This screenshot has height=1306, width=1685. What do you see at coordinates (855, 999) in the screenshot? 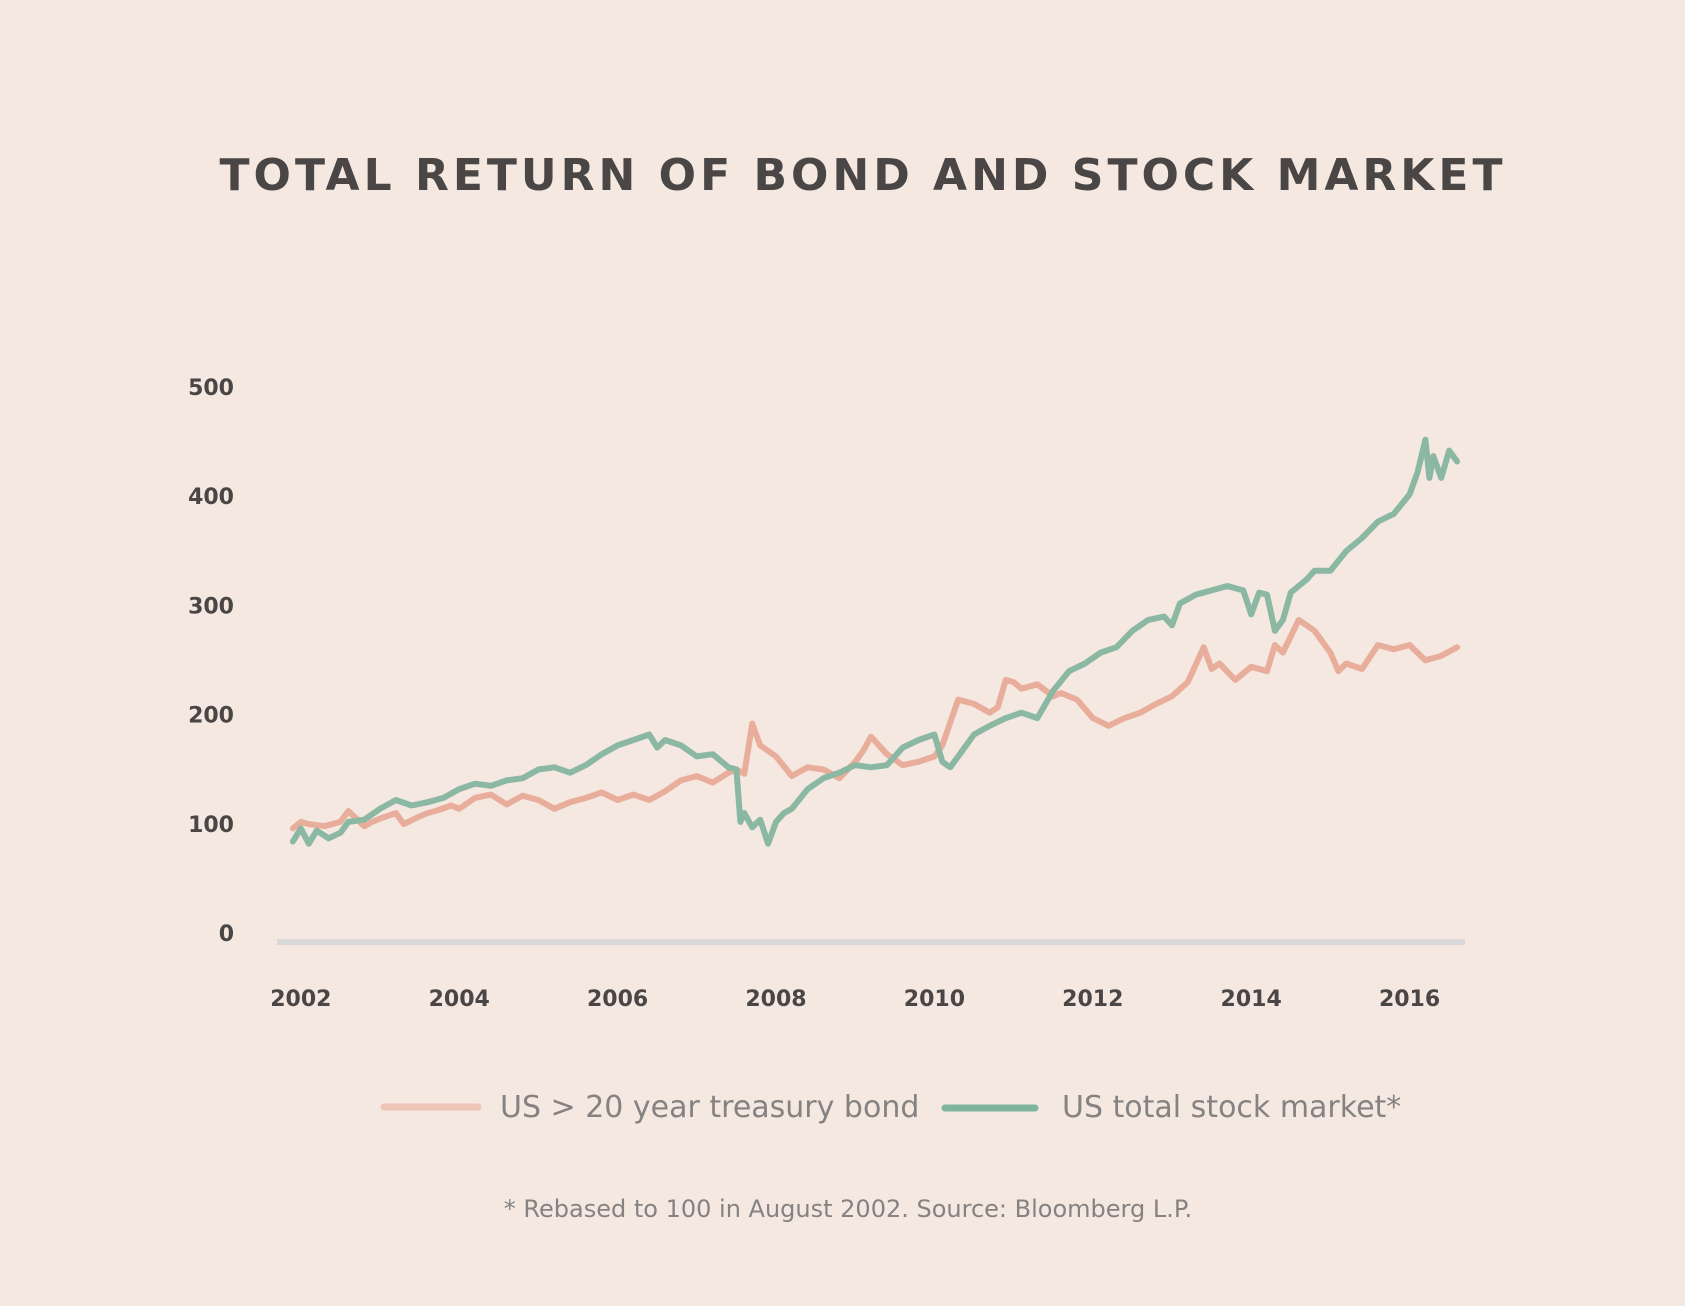
I see `x-axis: 2002 2004 2006 2008 2010 2012 2014 2016` at bounding box center [855, 999].